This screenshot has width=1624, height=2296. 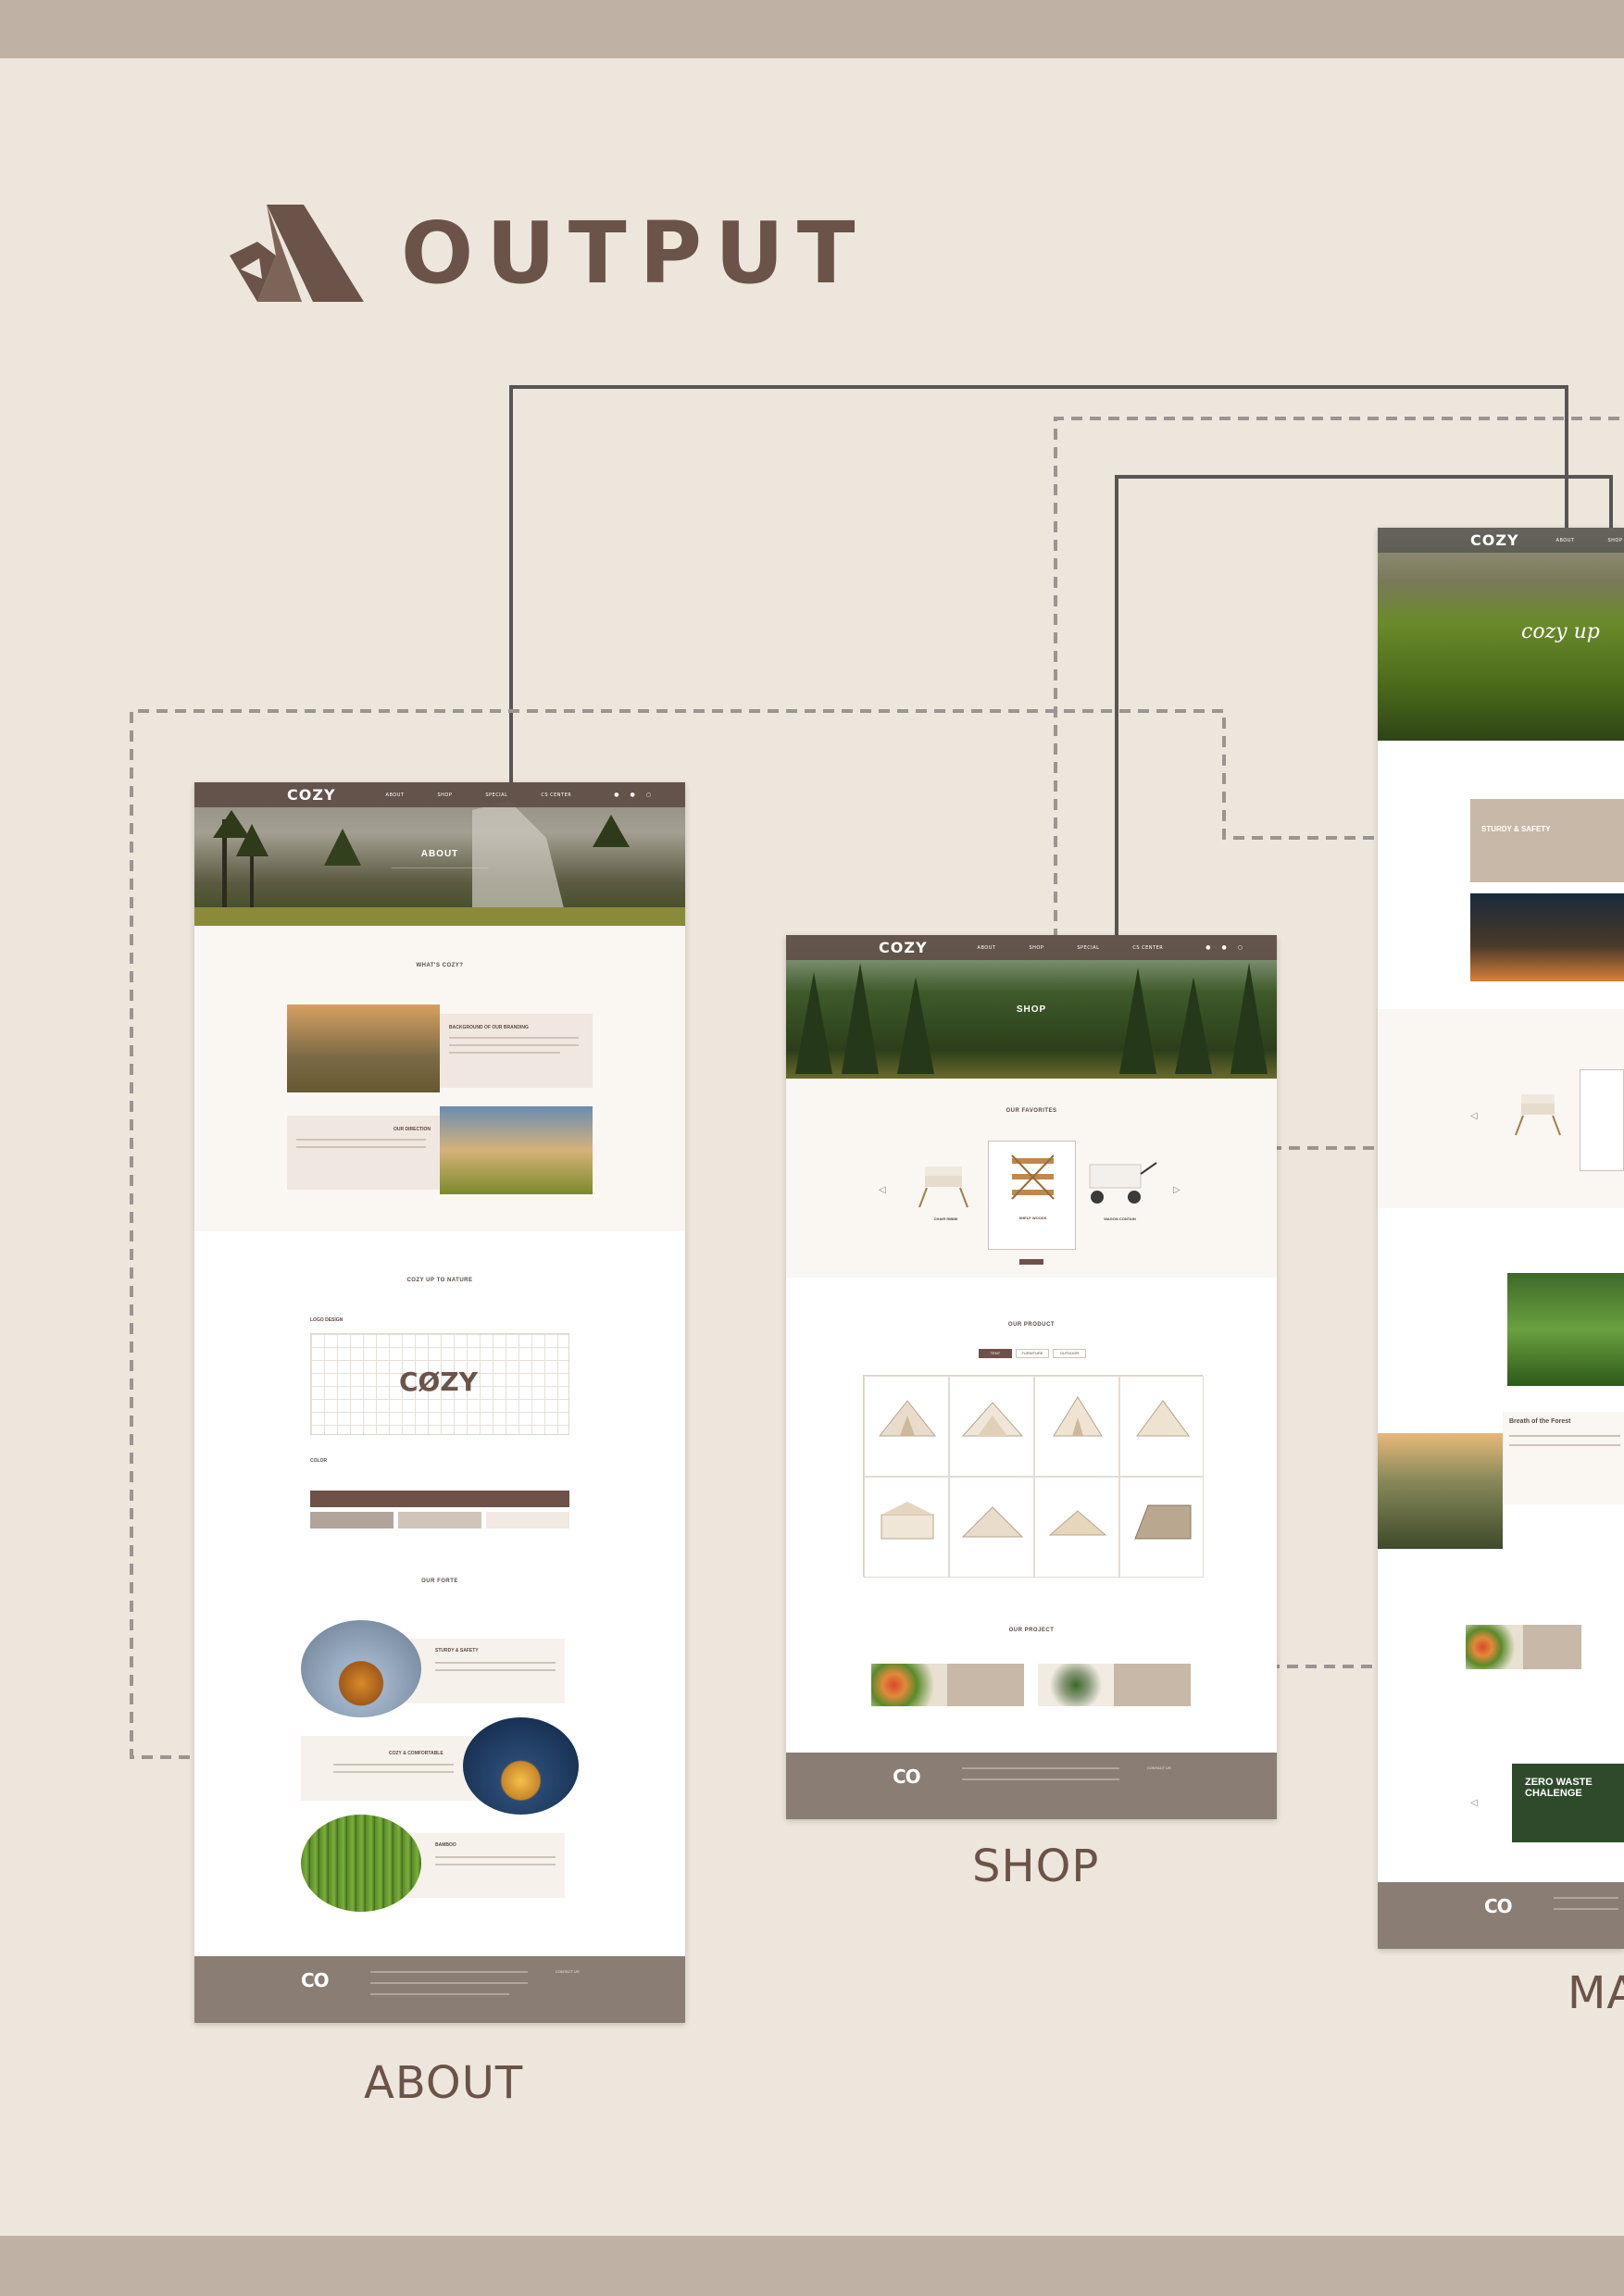 I want to click on cozy-logo: CØZY, so click(x=438, y=1381).